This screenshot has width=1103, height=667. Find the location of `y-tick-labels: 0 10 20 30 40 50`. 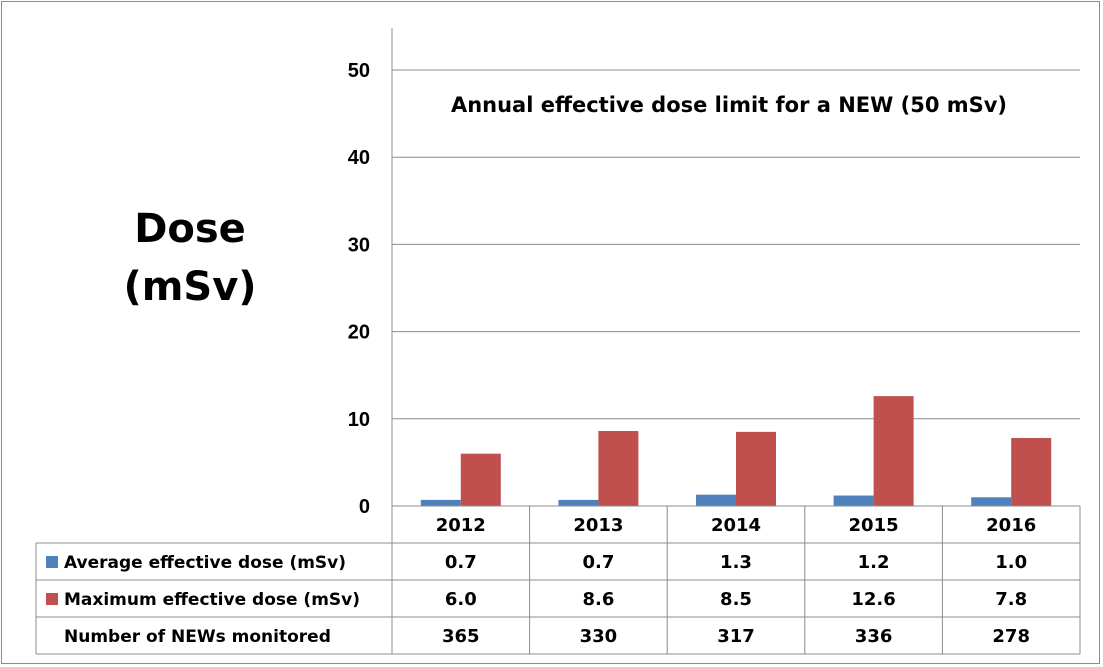

y-tick-labels: 0 10 20 30 40 50 is located at coordinates (359, 289).